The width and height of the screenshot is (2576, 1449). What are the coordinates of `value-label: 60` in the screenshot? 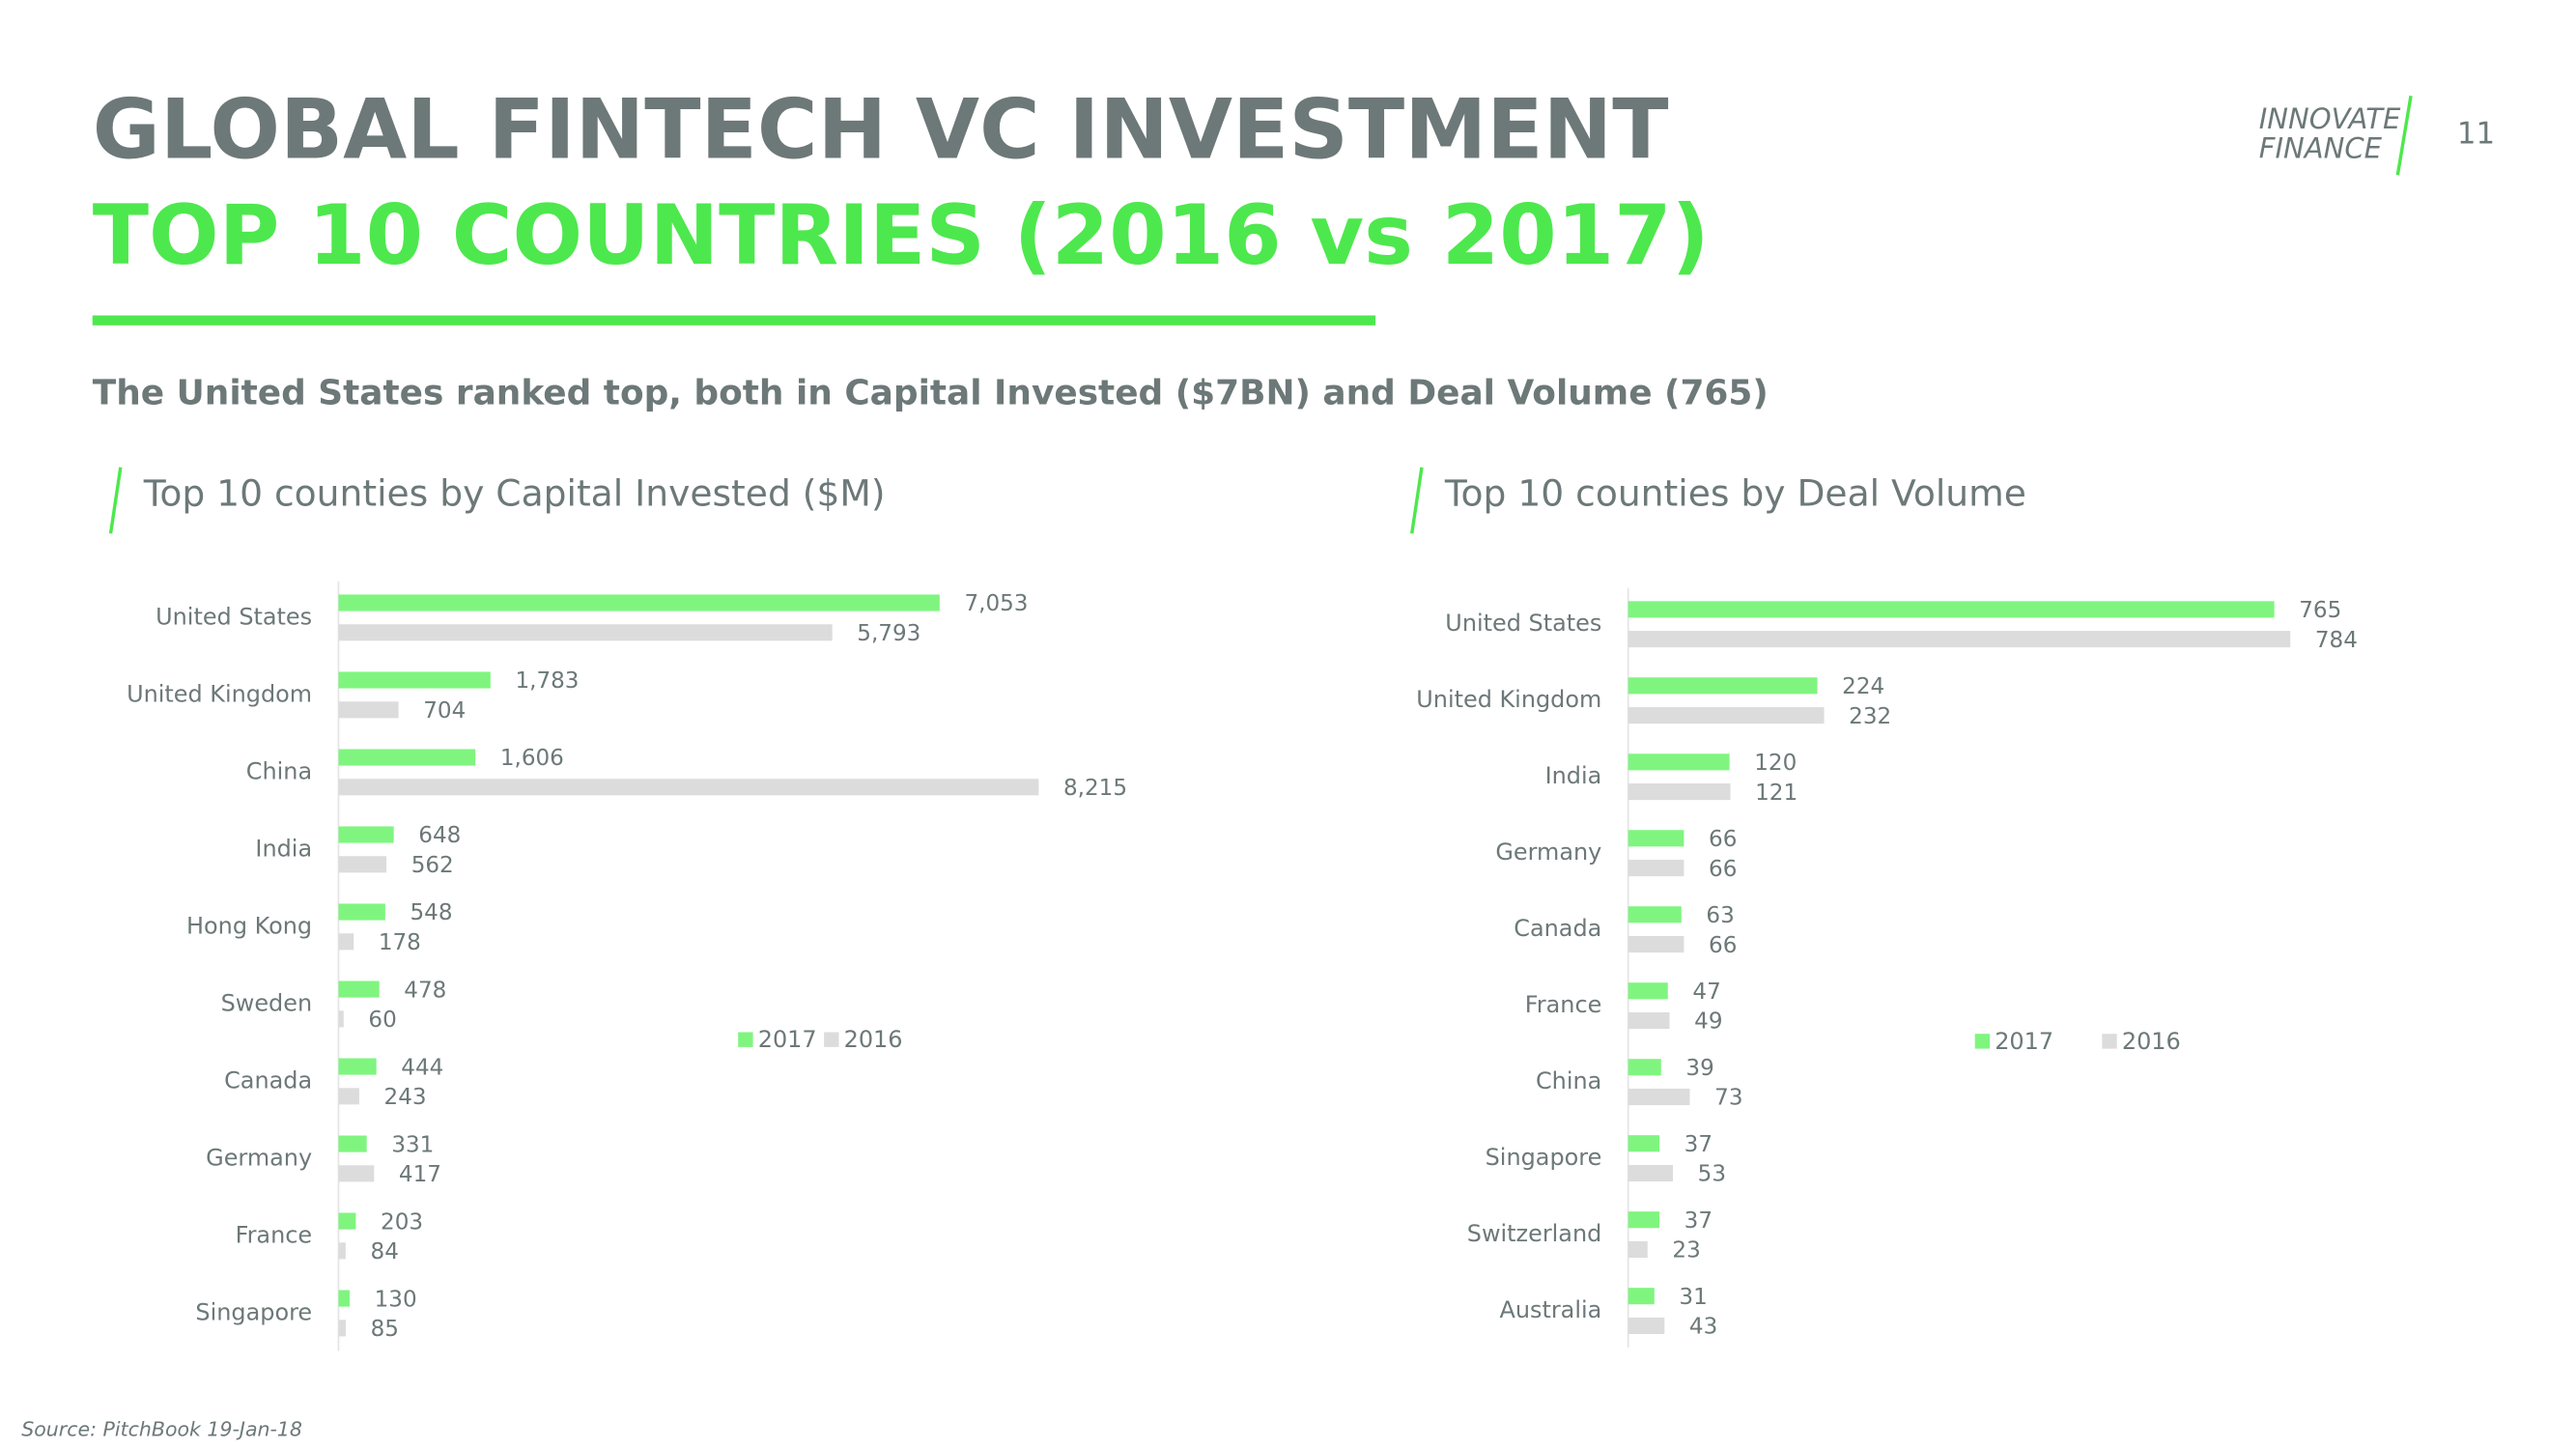 It's located at (382, 1021).